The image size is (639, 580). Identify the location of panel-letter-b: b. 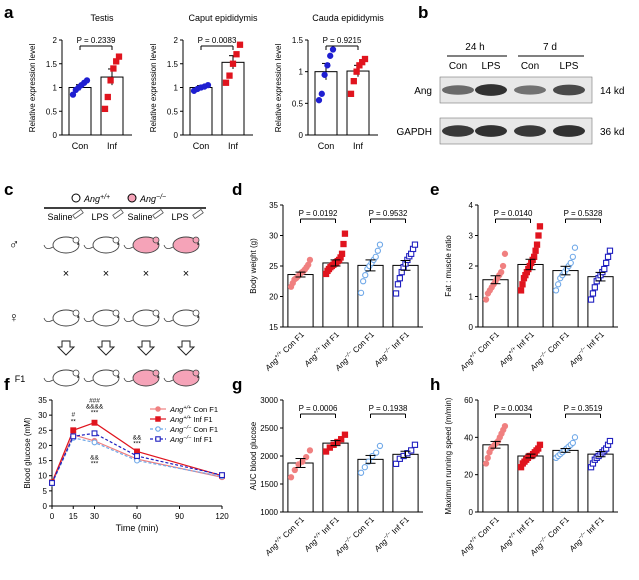
(423, 12).